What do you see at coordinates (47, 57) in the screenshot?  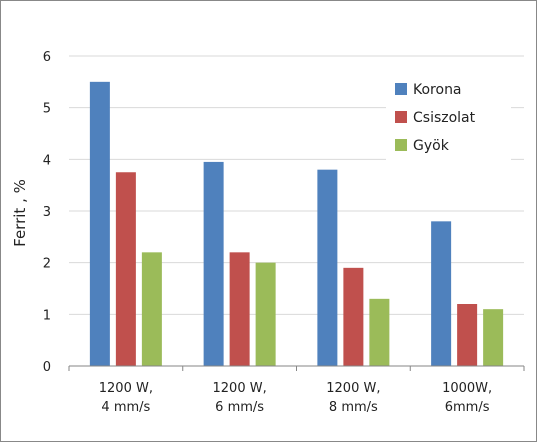 I see `y-tick-label: 6` at bounding box center [47, 57].